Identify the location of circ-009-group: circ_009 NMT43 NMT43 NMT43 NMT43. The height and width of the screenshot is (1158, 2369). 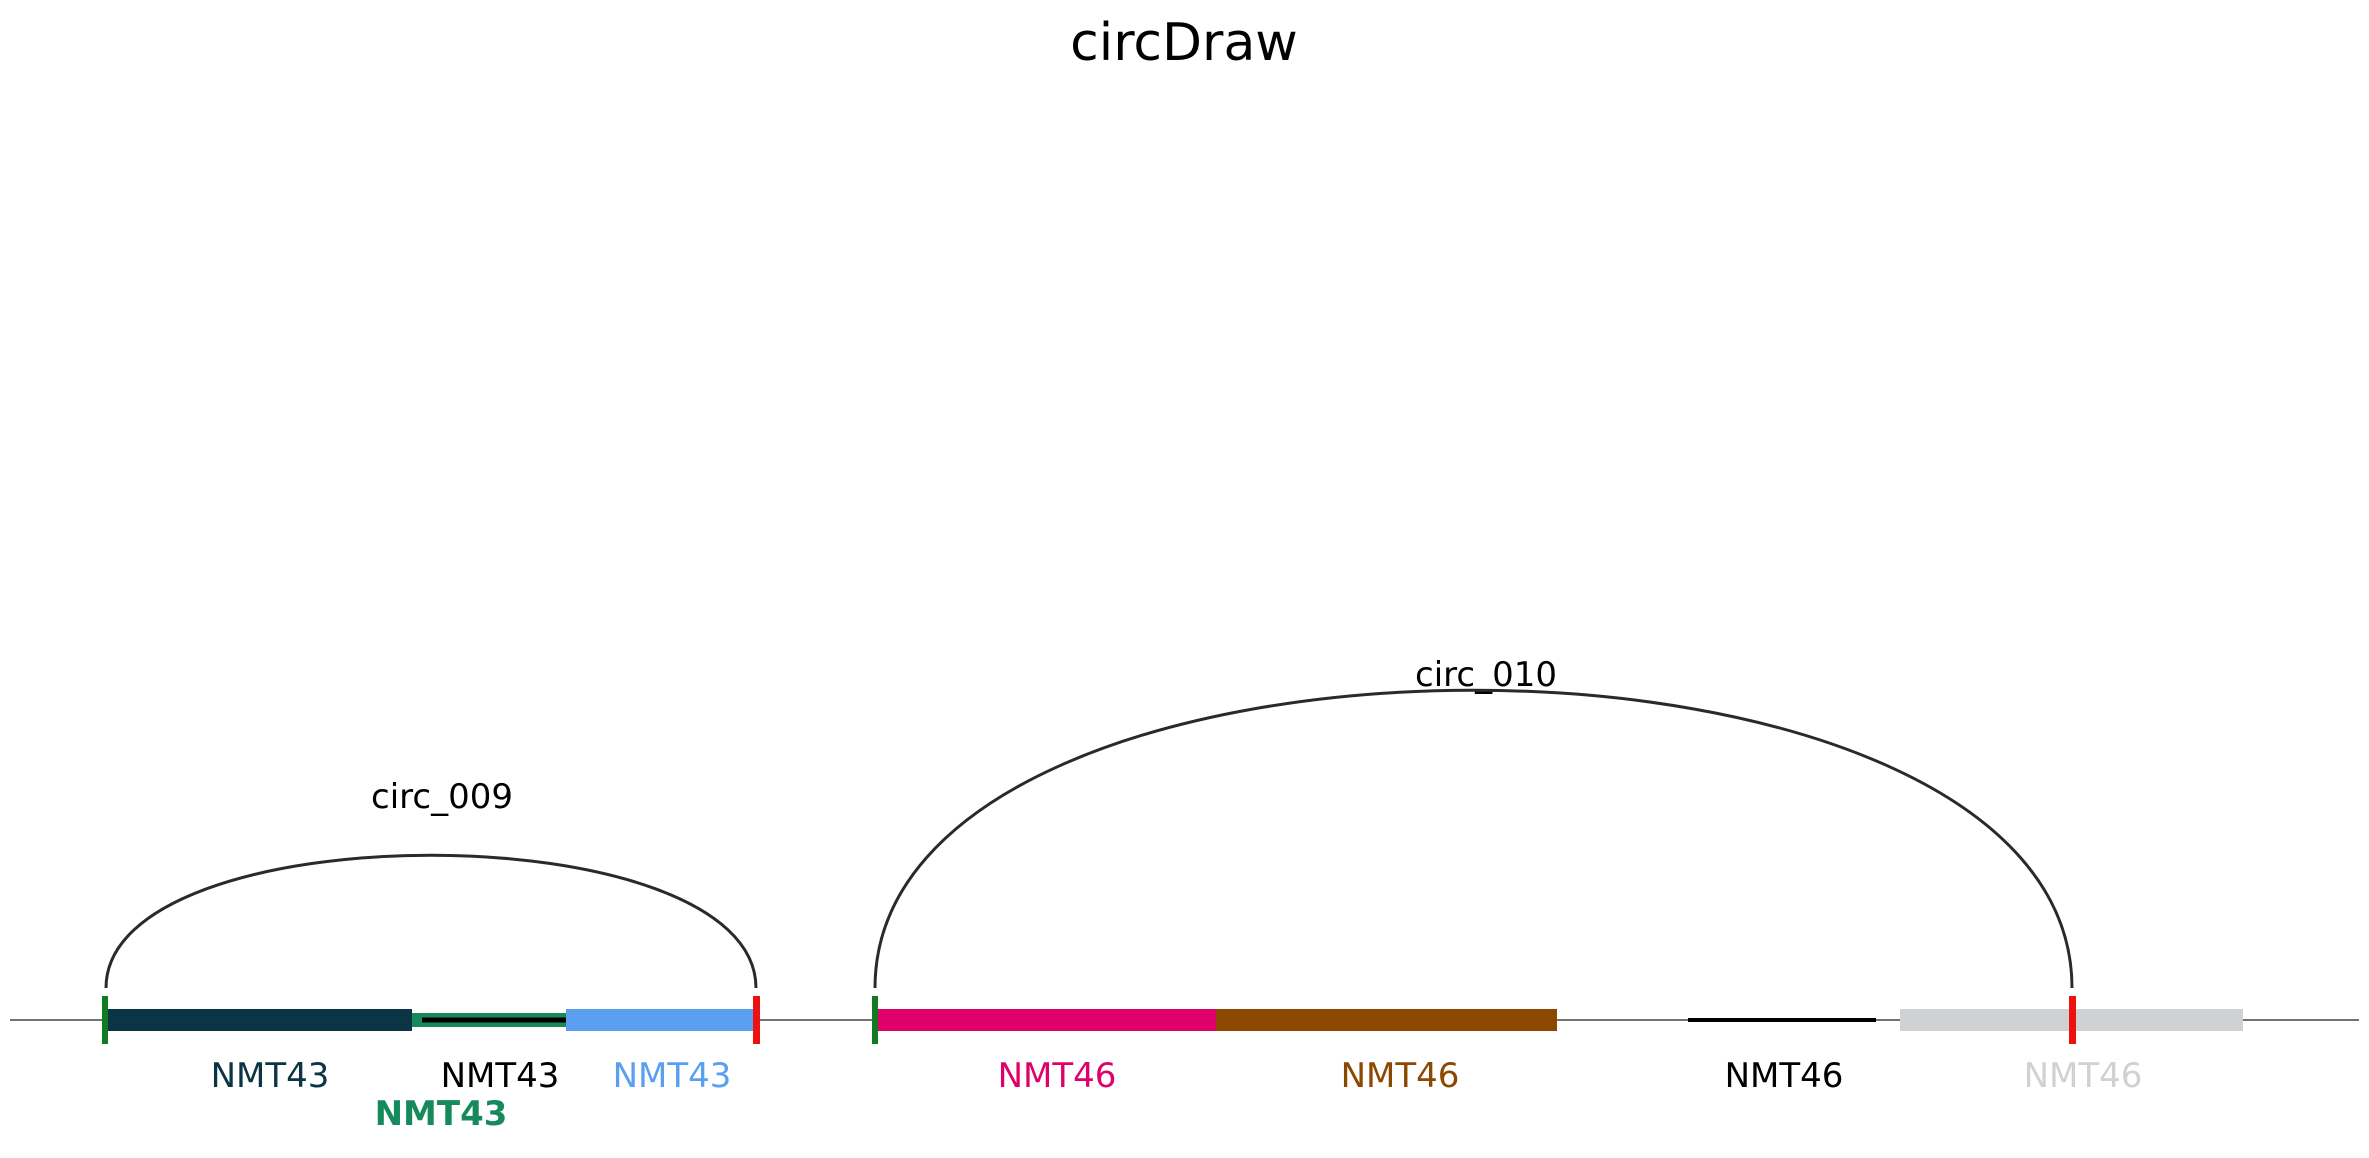
(431, 955).